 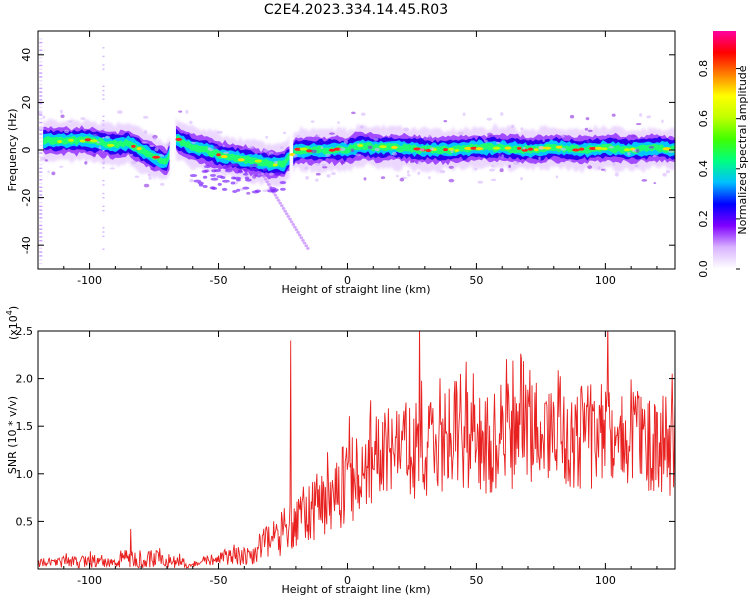 What do you see at coordinates (605, 580) in the screenshot?
I see `x-tick-label: 100` at bounding box center [605, 580].